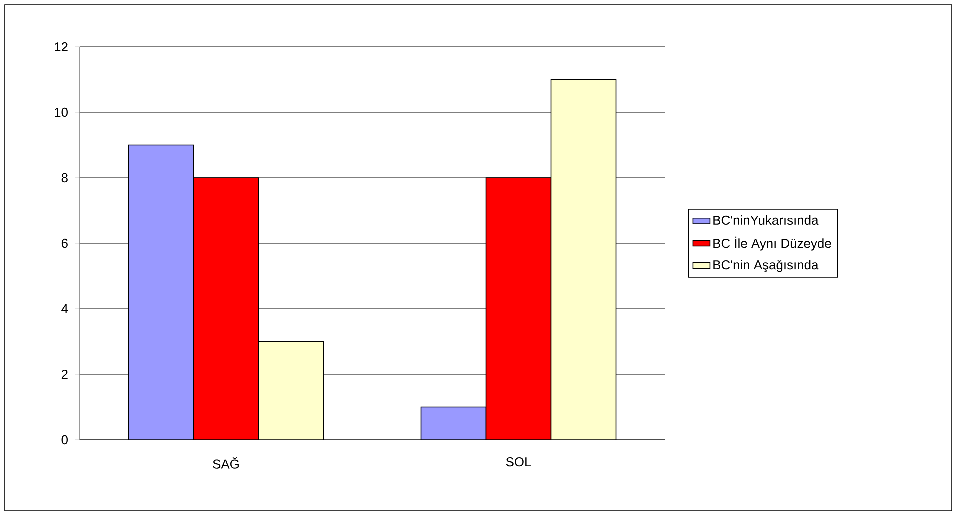 Image resolution: width=957 pixels, height=516 pixels. Describe the element at coordinates (65, 243) in the screenshot. I see `y-tick-label: 6` at that location.